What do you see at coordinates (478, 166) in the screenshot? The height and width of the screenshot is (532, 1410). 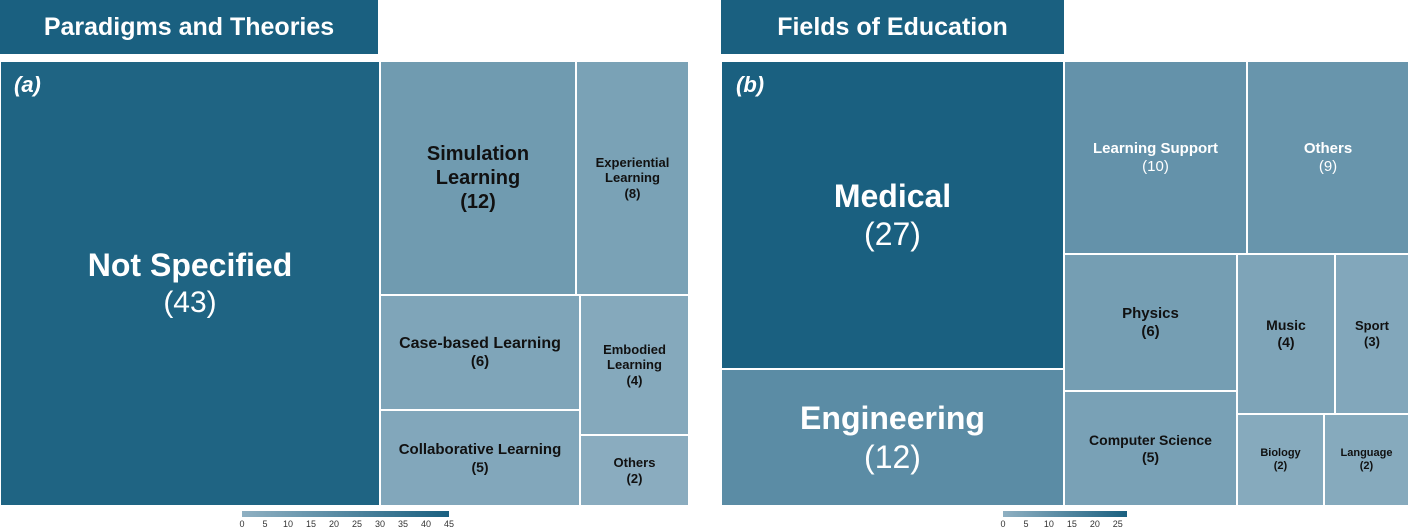 I see `tile-label: Simulation Learning` at bounding box center [478, 166].